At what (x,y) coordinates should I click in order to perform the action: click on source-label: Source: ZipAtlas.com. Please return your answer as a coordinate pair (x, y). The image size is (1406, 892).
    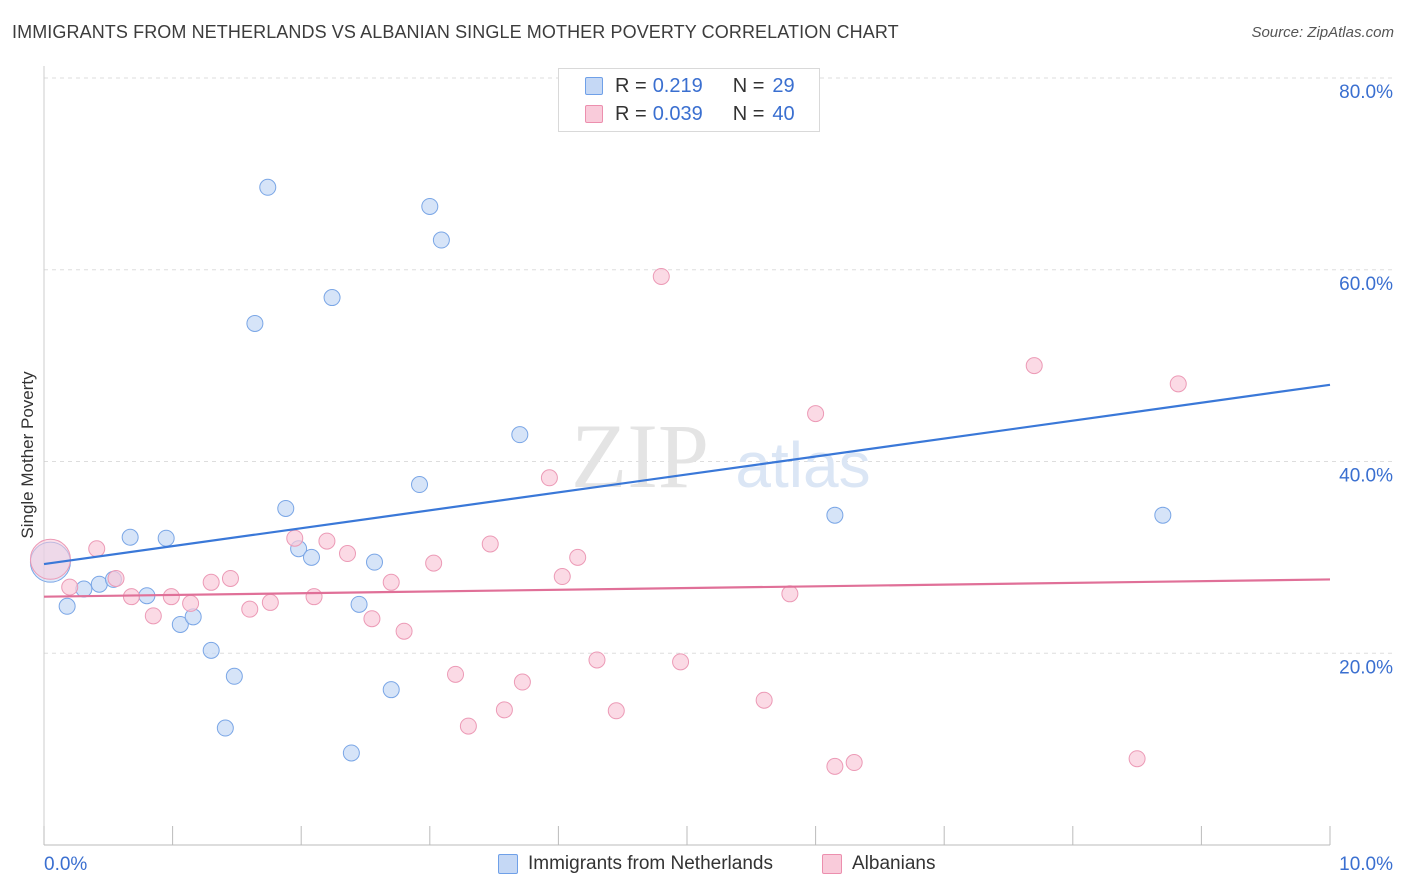
    Looking at the image, I should click on (1322, 32).